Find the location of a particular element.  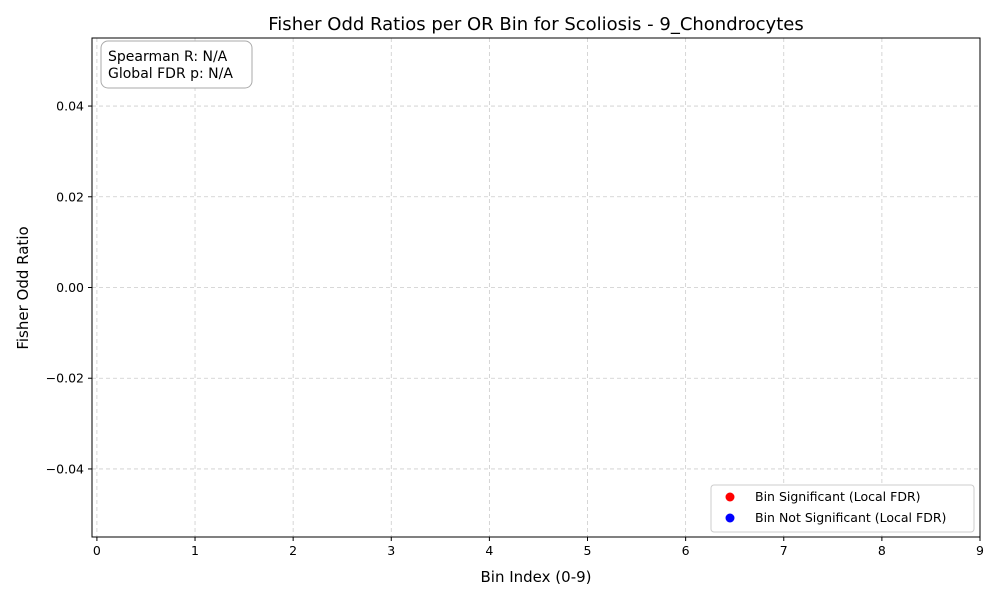

y-axis-ticks: −0.04 −0.02 0.00 0.02 0.04 is located at coordinates (69, 287).